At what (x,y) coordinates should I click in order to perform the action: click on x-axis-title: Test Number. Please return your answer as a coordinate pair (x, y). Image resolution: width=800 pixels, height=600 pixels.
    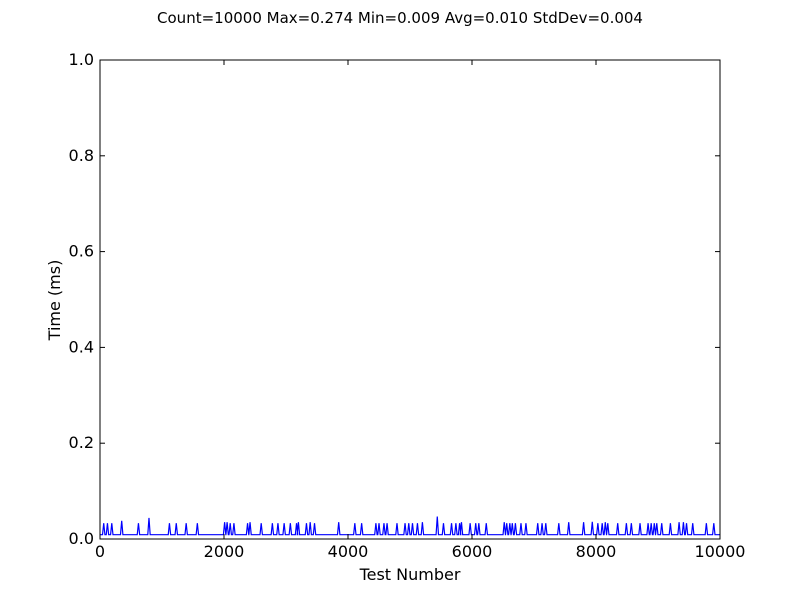
    Looking at the image, I should click on (410, 574).